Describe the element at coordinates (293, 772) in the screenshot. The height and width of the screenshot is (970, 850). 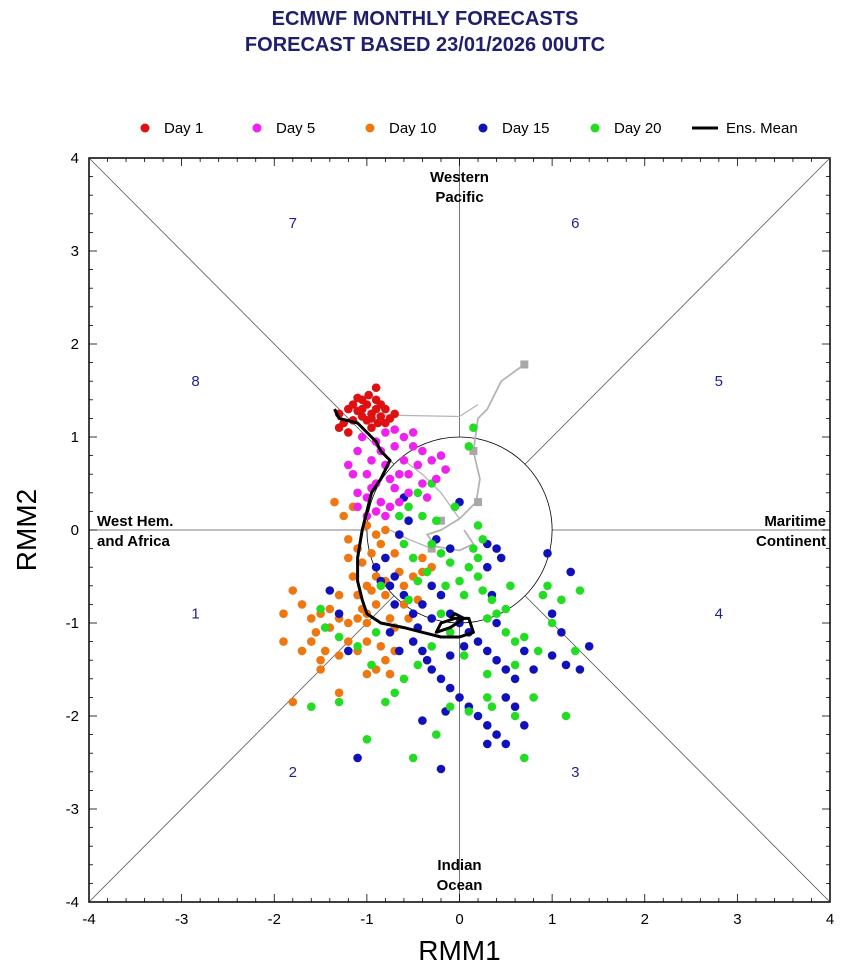
I see `phase-number-label: 2` at that location.